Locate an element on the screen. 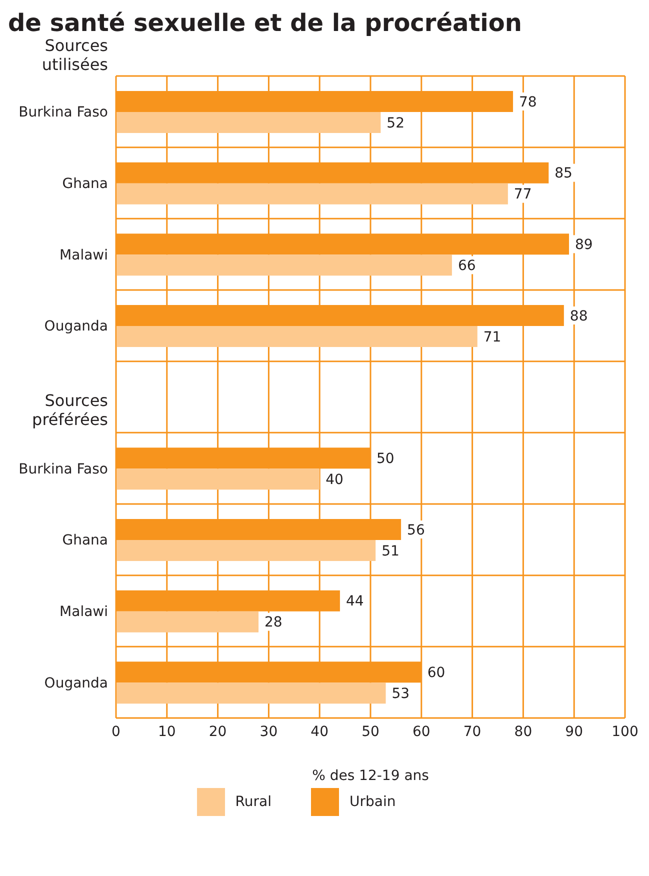 The height and width of the screenshot is (876, 649). data-label: 78 is located at coordinates (528, 102).